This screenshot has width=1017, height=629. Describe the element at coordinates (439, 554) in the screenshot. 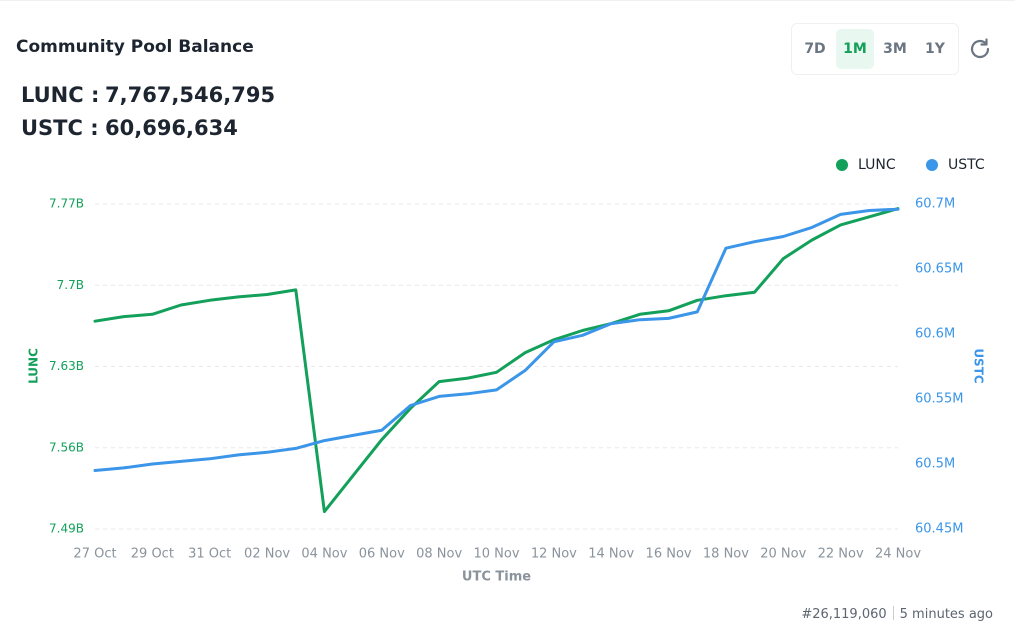

I see `x-tick-label: 08 Nov` at that location.